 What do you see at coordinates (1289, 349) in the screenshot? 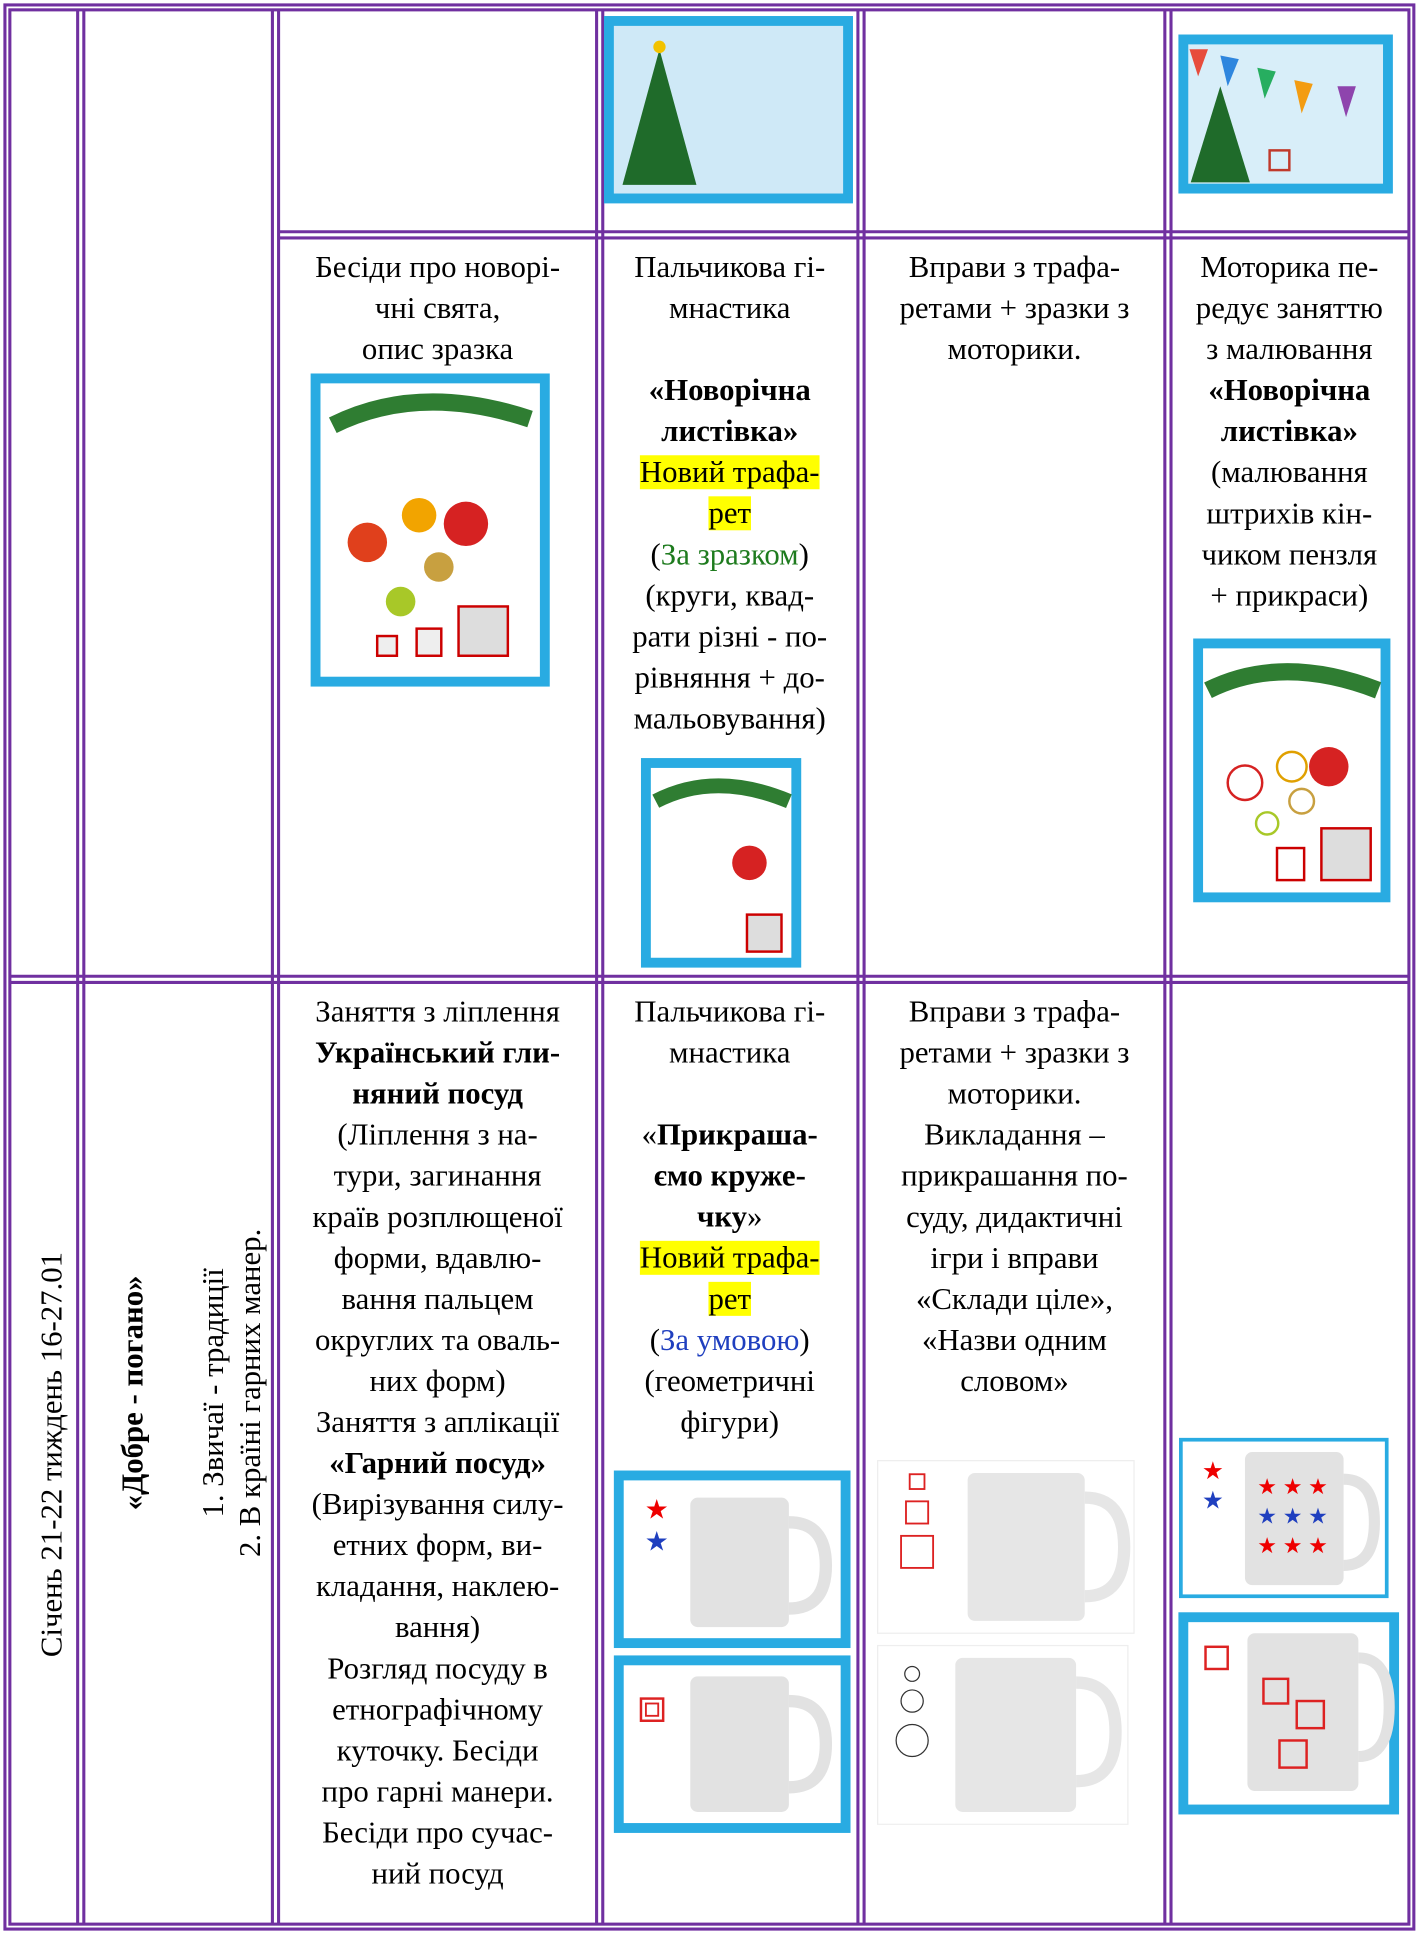
I see `cell-line: з малювання` at bounding box center [1289, 349].